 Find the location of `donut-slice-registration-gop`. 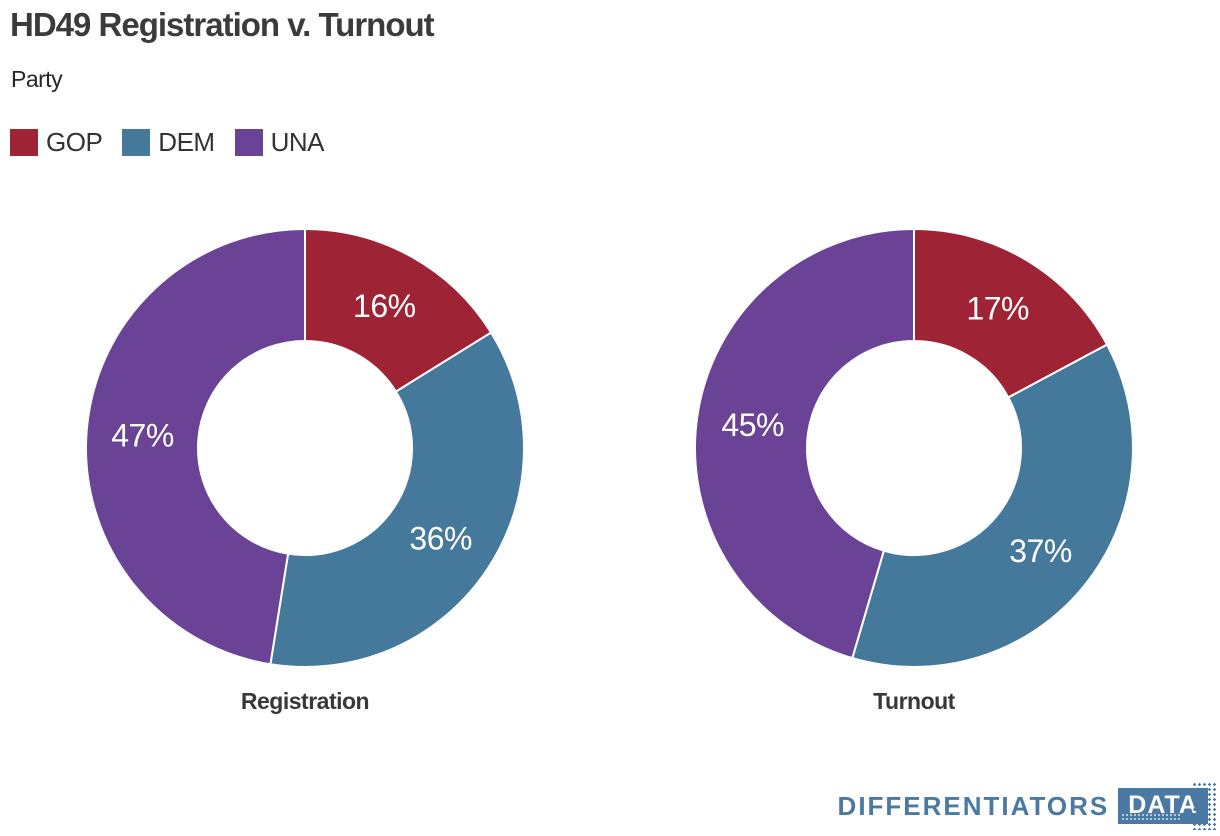

donut-slice-registration-gop is located at coordinates (398, 310).